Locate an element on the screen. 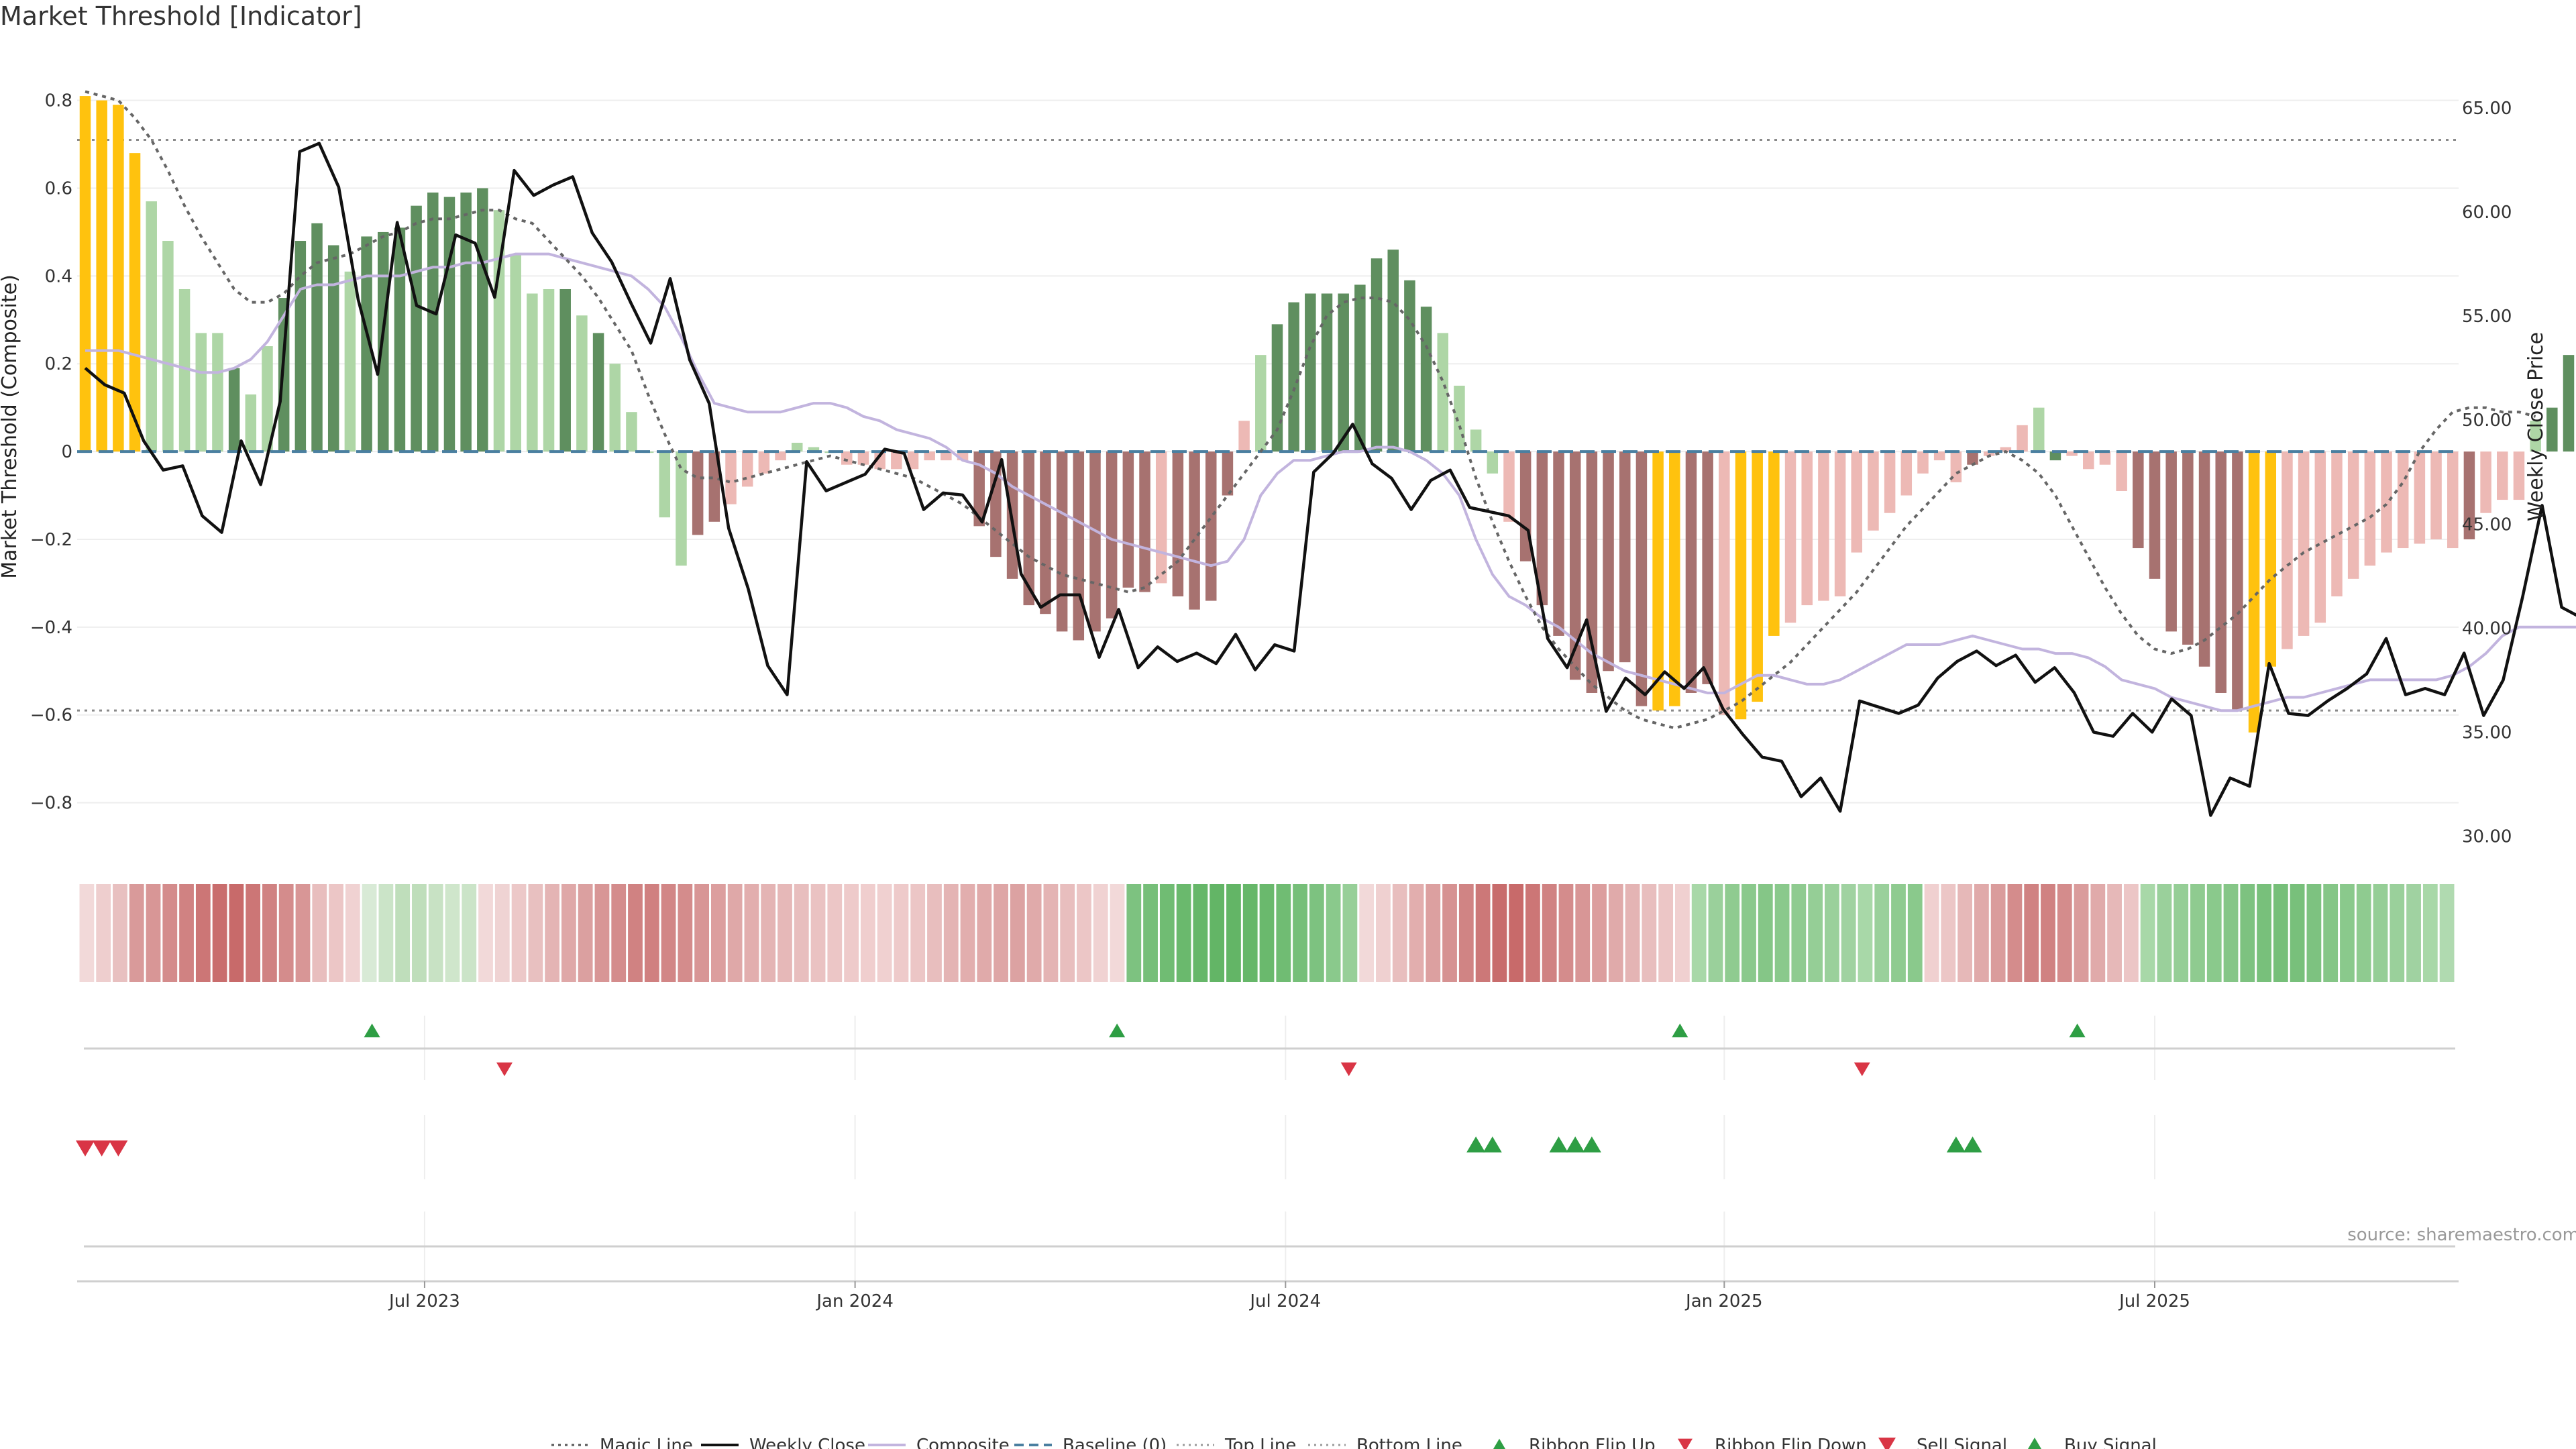 The width and height of the screenshot is (2576, 1449). trend-ribbon is located at coordinates (1267, 933).